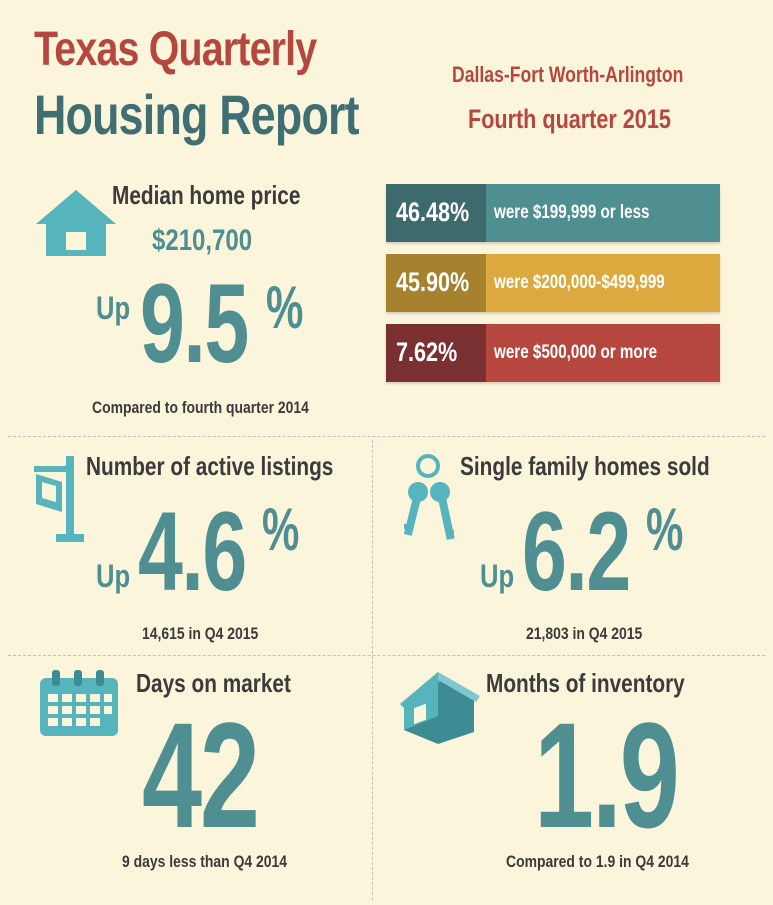  What do you see at coordinates (585, 683) in the screenshot?
I see `months-inventory-label: Months of inventory` at bounding box center [585, 683].